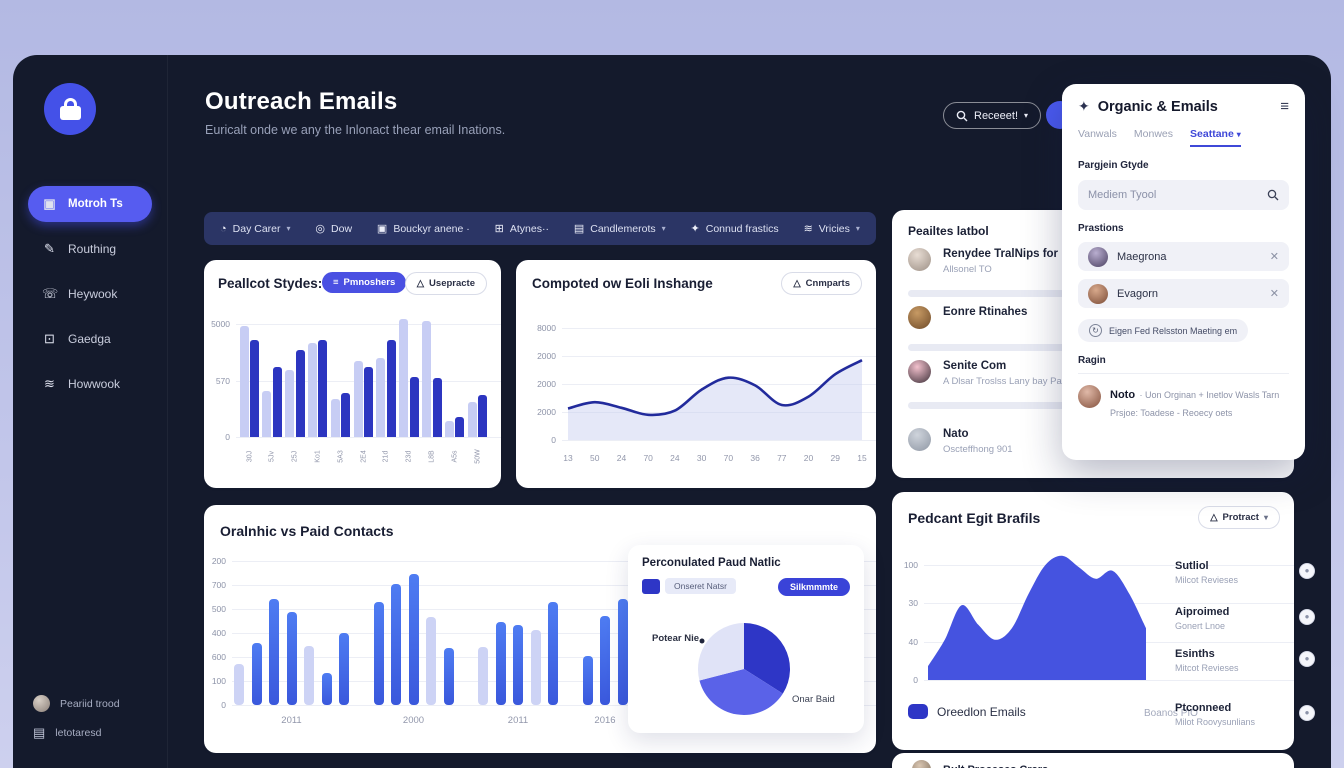 This screenshot has height=768, width=1344. I want to click on chevron-down-icon: ▾, so click(663, 228).